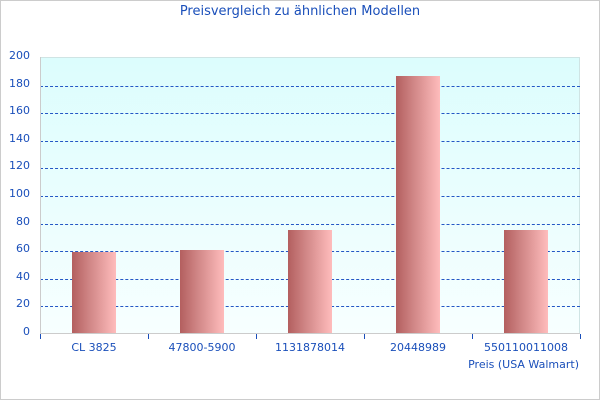  Describe the element at coordinates (19, 55) in the screenshot. I see `y-tick-label: 200` at that location.